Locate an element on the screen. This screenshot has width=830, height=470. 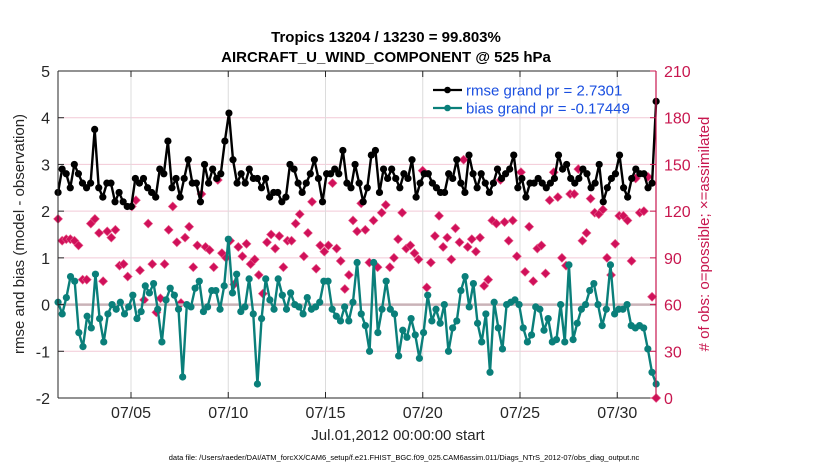
y-tick-label: -1 is located at coordinates (43, 352).